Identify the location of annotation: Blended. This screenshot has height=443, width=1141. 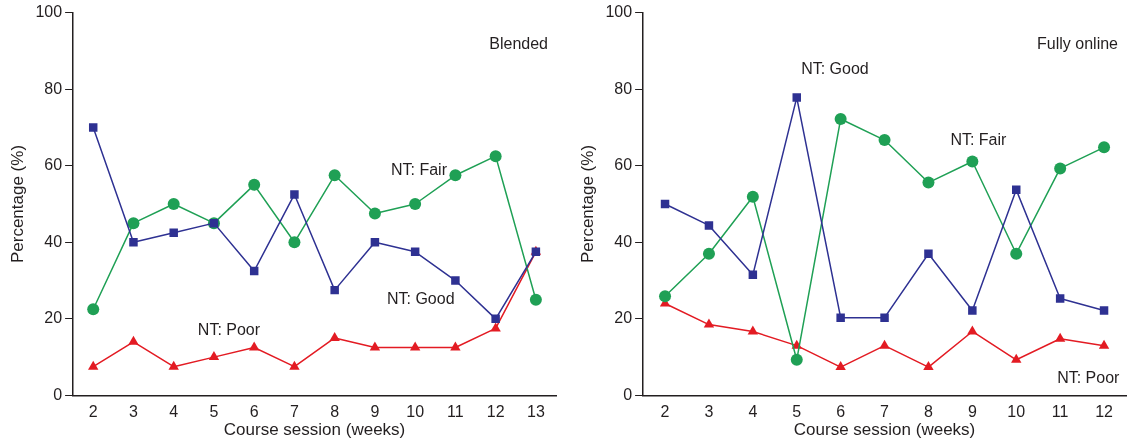
(518, 44).